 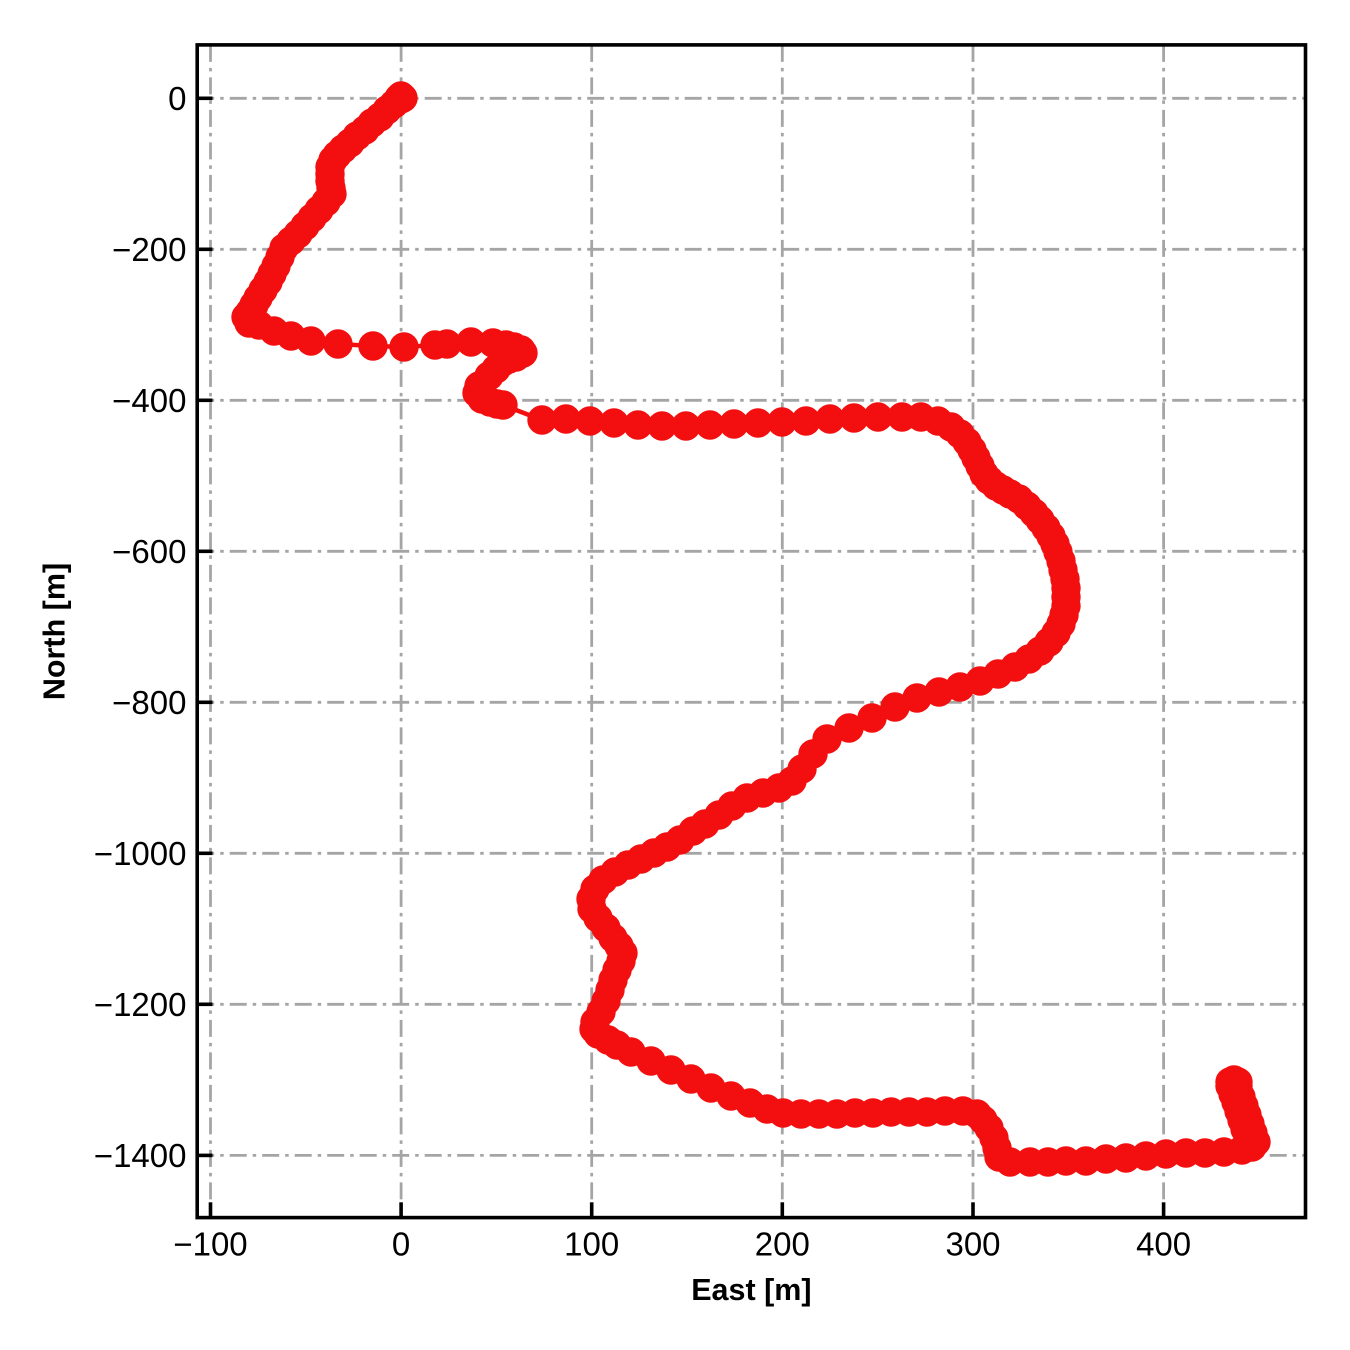 I want to click on svg-text: −600, so click(x=149, y=551).